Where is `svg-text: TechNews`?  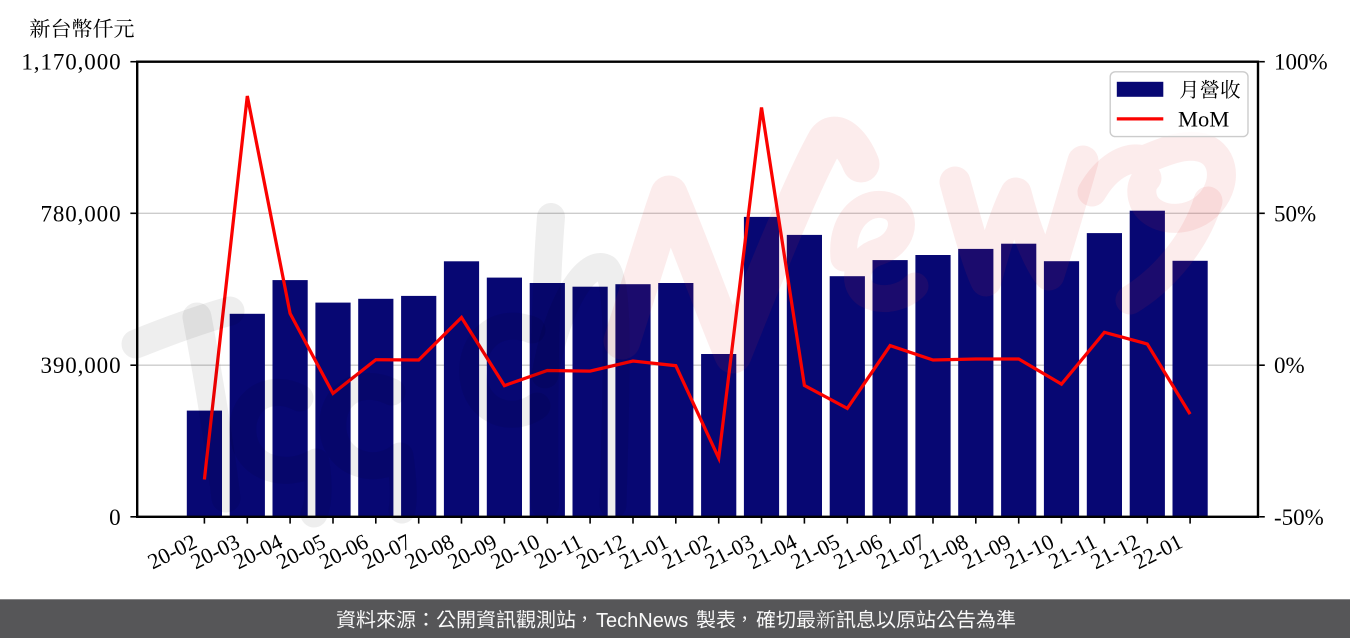
svg-text: TechNews is located at coordinates (642, 621).